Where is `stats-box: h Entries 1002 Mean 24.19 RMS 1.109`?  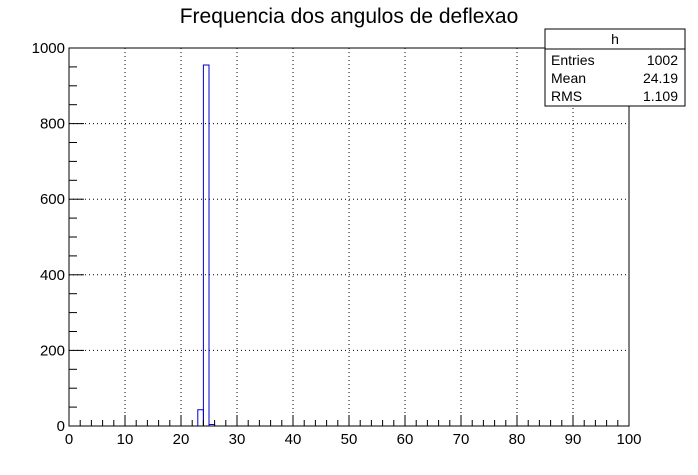
stats-box: h Entries 1002 Mean 24.19 RMS 1.109 is located at coordinates (615, 67).